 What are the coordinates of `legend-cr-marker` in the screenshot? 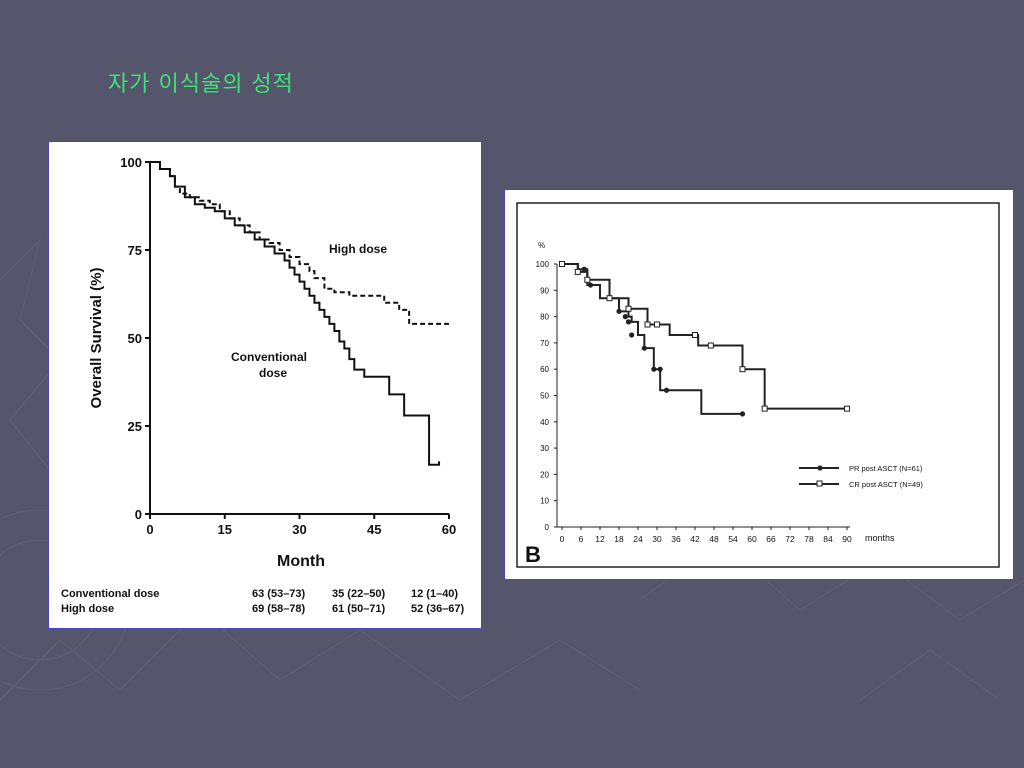 It's located at (819, 483).